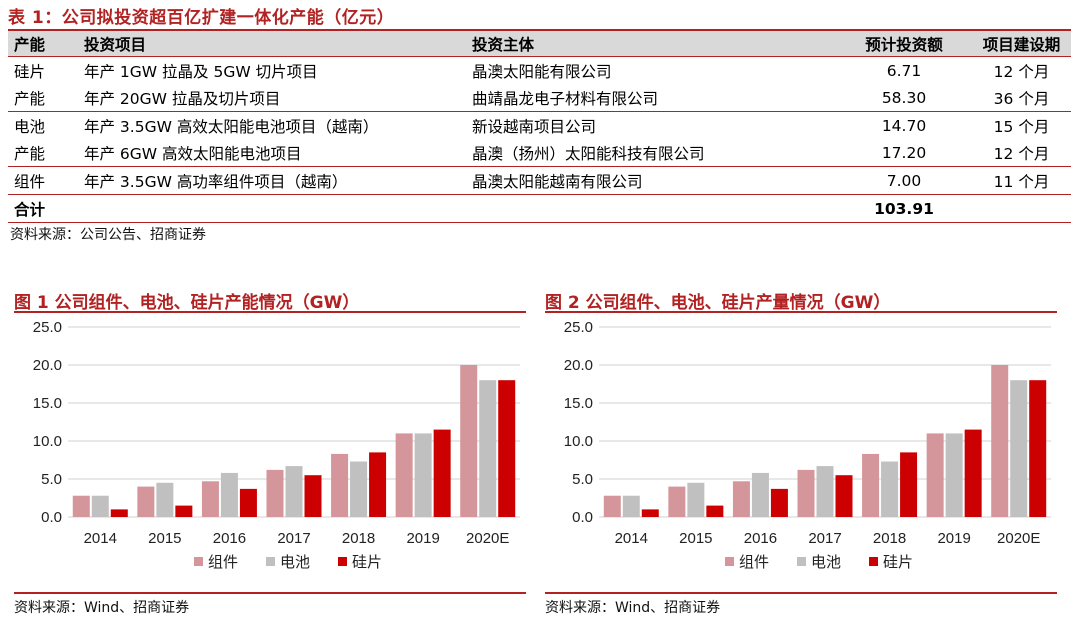  I want to click on bar-硅片-2020E, so click(1038, 448).